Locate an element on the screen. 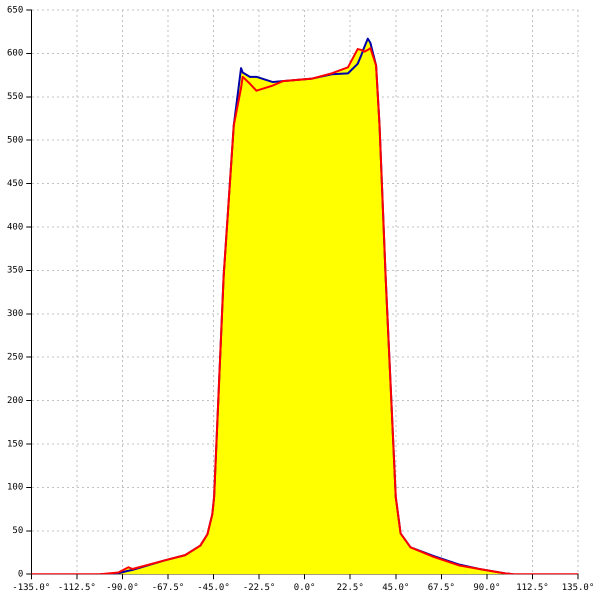 The height and width of the screenshot is (600, 600). x-tick-label: 45.0° is located at coordinates (396, 587).